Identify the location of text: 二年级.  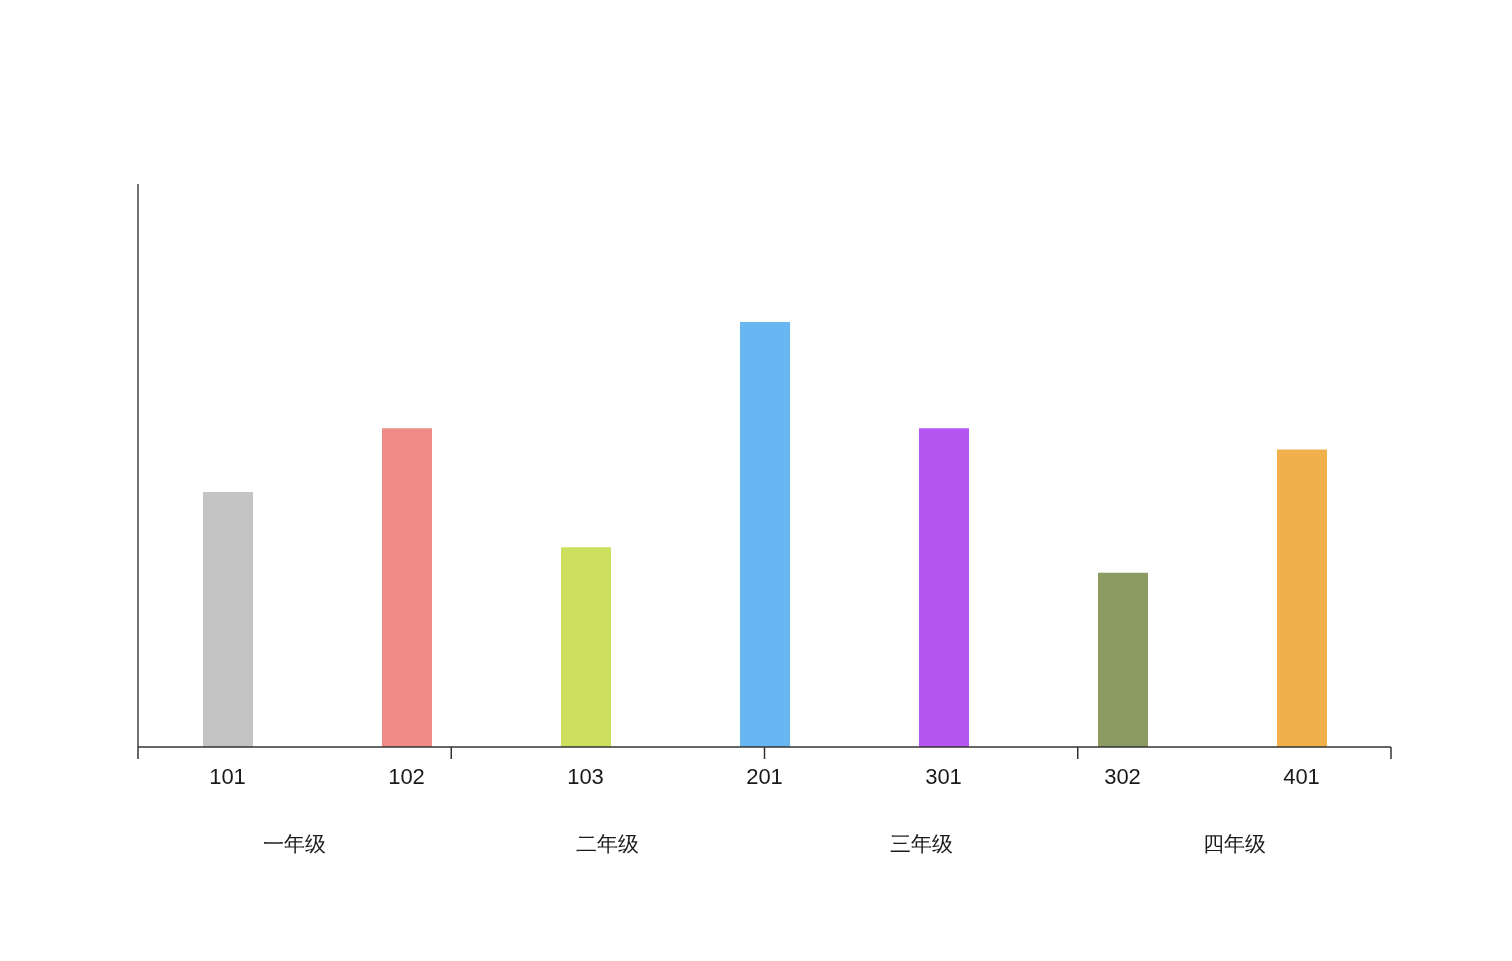
(608, 844).